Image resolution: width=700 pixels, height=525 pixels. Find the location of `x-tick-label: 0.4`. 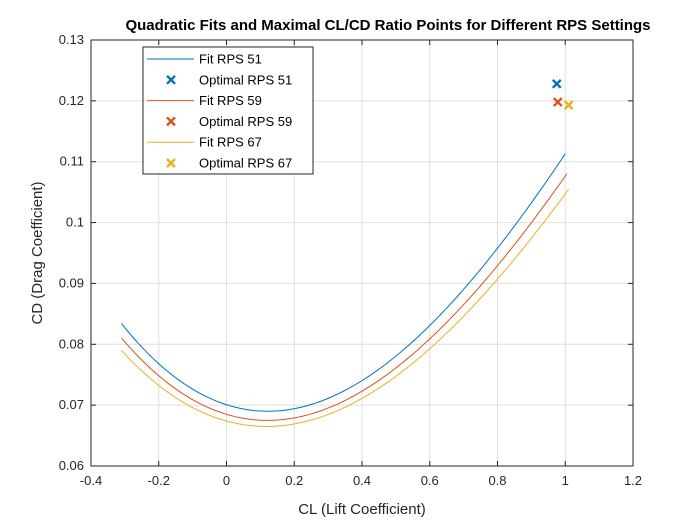

x-tick-label: 0.4 is located at coordinates (362, 480).